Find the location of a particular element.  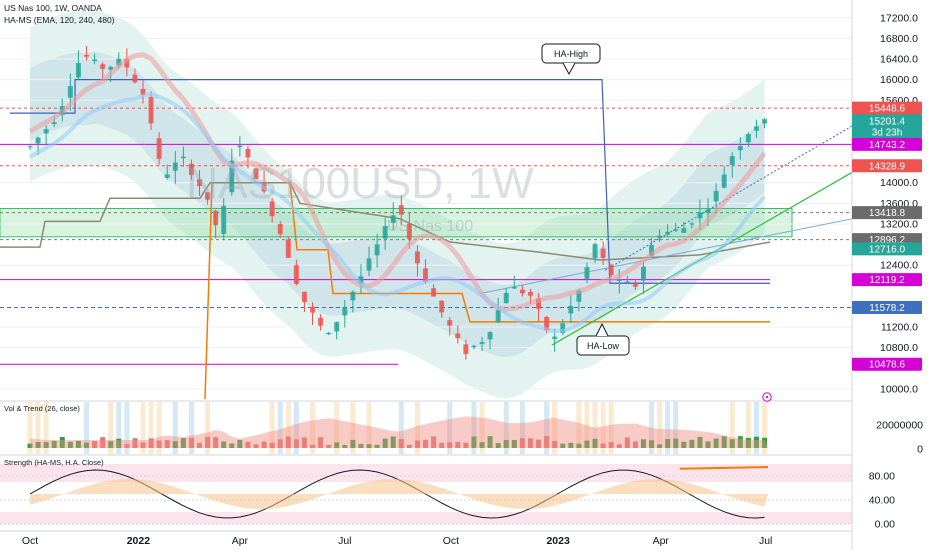

vol-tick-label: 0 is located at coordinates (920, 450).